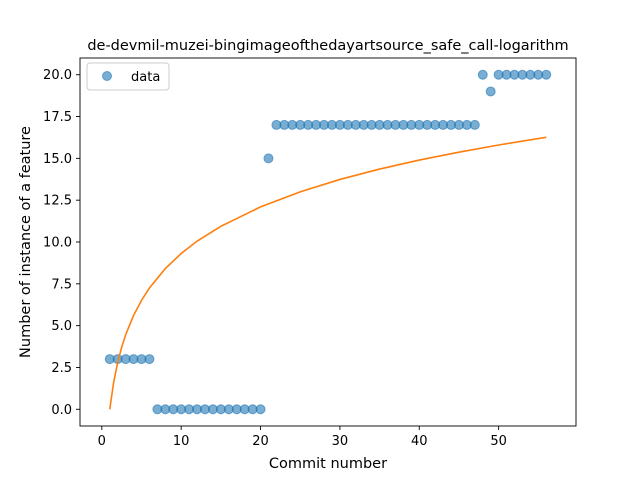 This screenshot has width=640, height=480. Describe the element at coordinates (498, 441) in the screenshot. I see `x-tick-label: 50` at that location.